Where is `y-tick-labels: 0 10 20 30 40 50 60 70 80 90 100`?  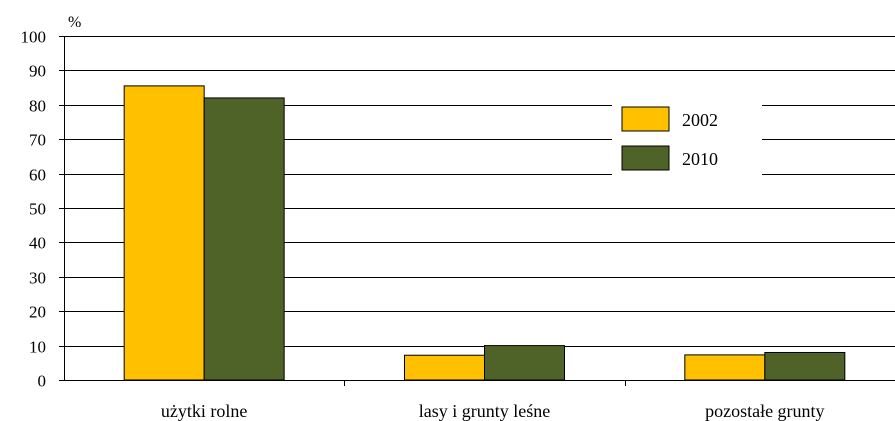 y-tick-labels: 0 10 20 30 40 50 60 70 80 90 100 is located at coordinates (34, 209).